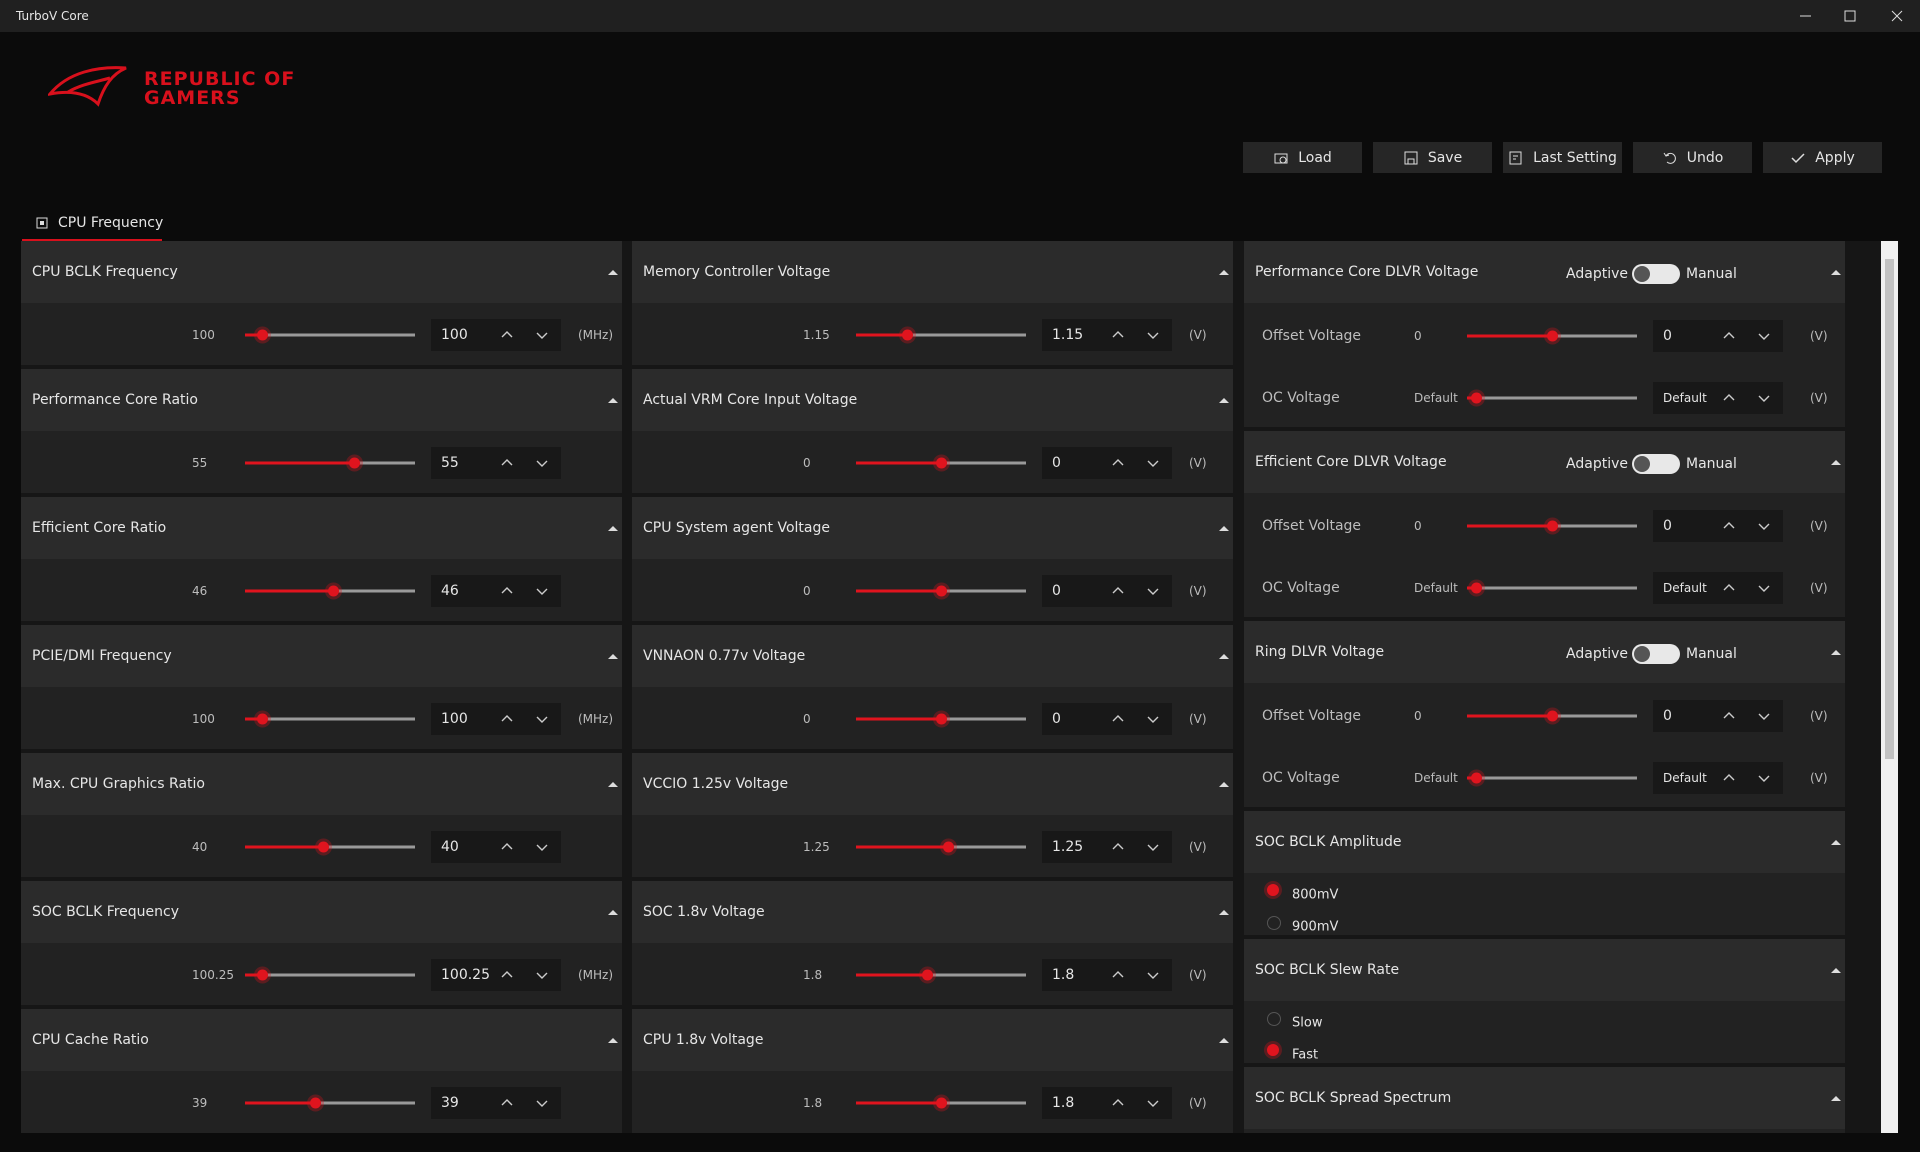 The image size is (1920, 1152). What do you see at coordinates (496, 1103) in the screenshot?
I see `value-box: 39` at bounding box center [496, 1103].